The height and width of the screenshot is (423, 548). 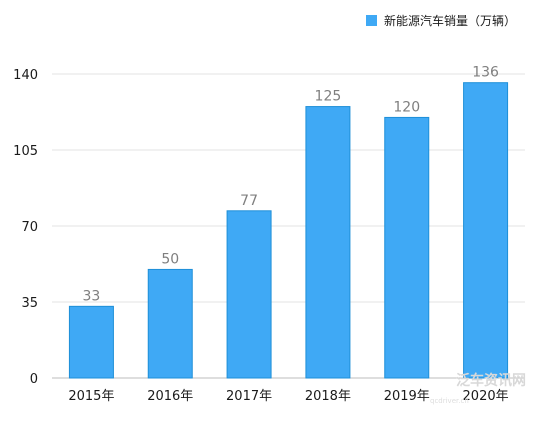 I want to click on y-tick-label: 140, so click(x=25, y=75).